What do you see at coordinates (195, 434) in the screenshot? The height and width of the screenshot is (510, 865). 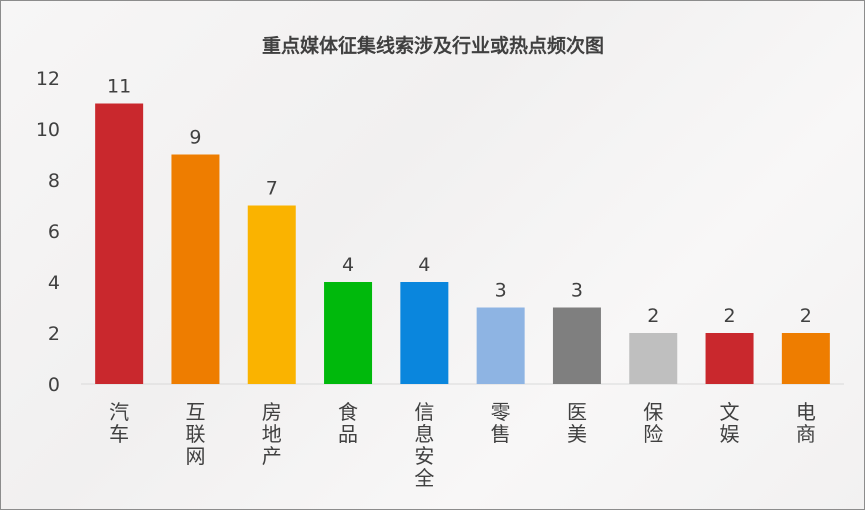 I see `x-tick-label: 互联网` at bounding box center [195, 434].